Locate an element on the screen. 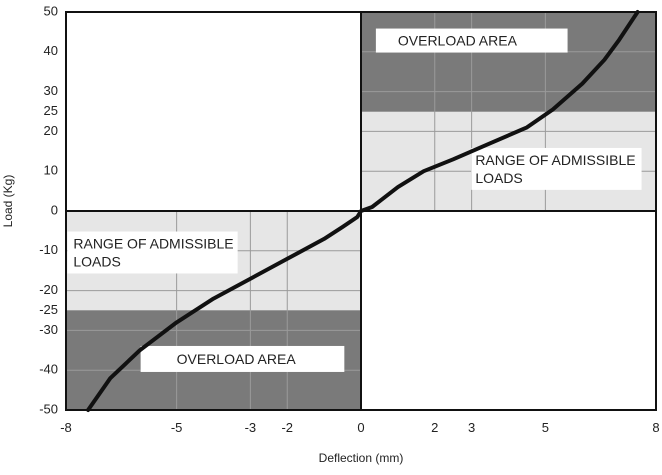 This screenshot has height=475, width=662. y-tick-label-9: -25 is located at coordinates (48, 309).